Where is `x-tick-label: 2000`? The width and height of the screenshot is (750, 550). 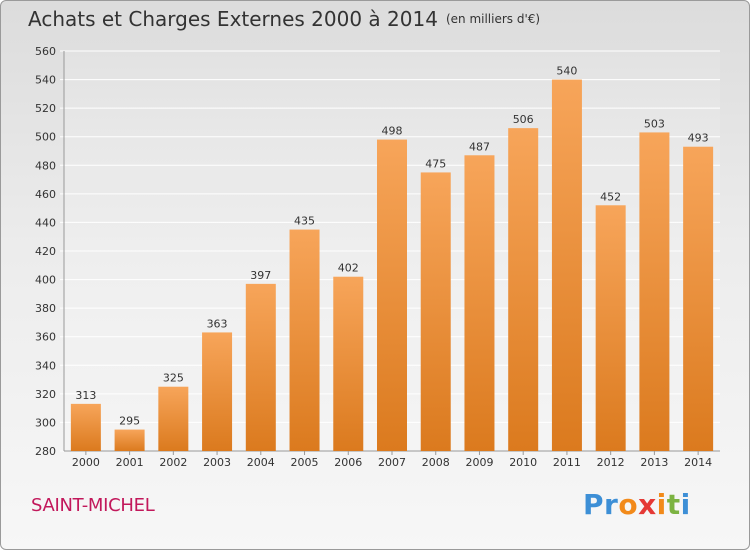 x-tick-label: 2000 is located at coordinates (86, 462).